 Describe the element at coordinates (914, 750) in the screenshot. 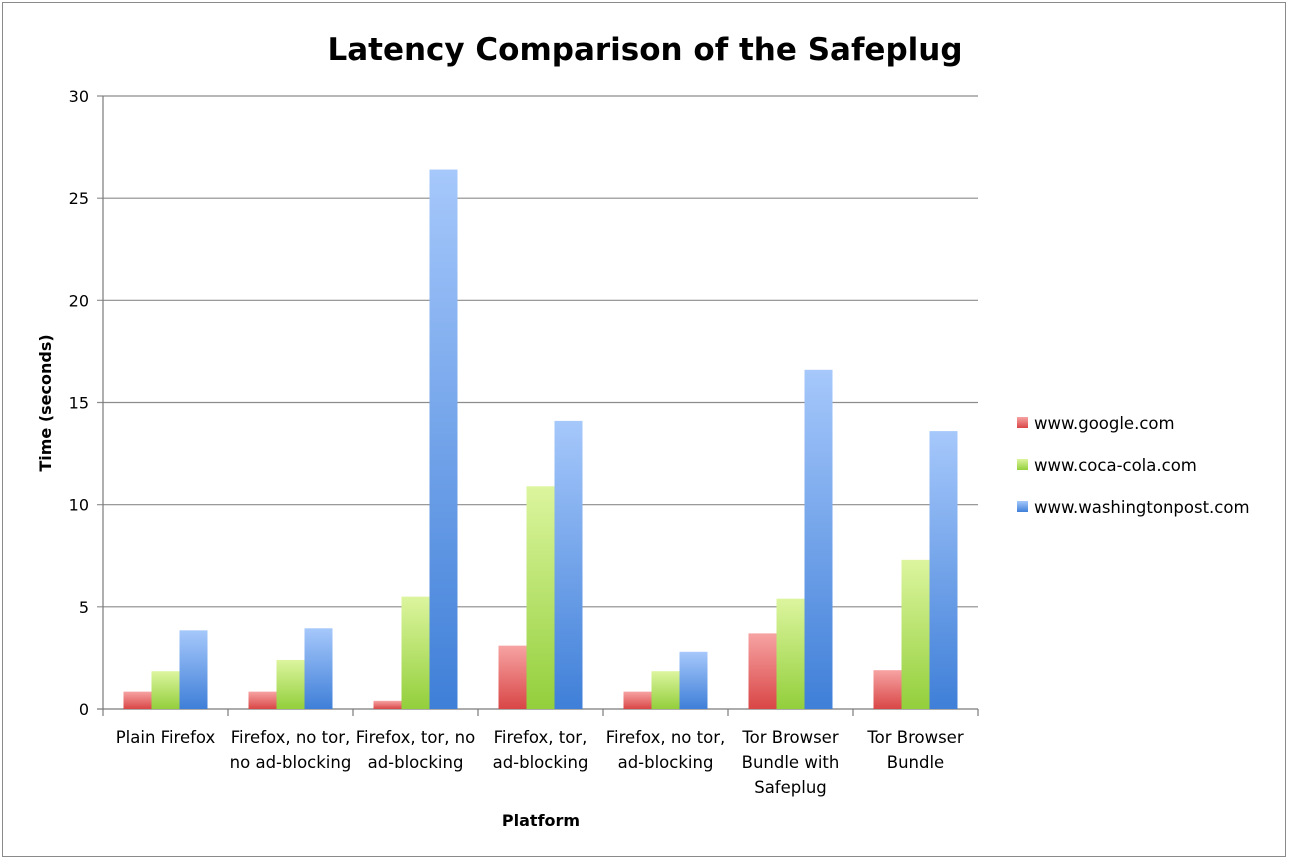

I see `x-category-label: Tor Browser Bundle` at that location.